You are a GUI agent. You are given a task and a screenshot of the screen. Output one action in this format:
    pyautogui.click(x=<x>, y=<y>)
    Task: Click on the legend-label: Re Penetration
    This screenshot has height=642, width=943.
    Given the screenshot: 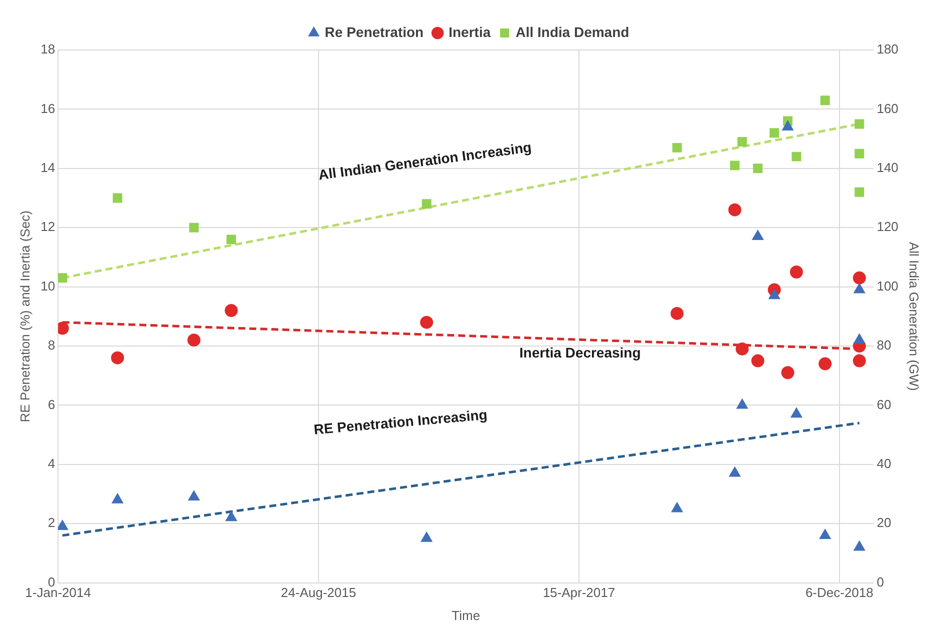 What is the action you would take?
    pyautogui.click(x=374, y=32)
    